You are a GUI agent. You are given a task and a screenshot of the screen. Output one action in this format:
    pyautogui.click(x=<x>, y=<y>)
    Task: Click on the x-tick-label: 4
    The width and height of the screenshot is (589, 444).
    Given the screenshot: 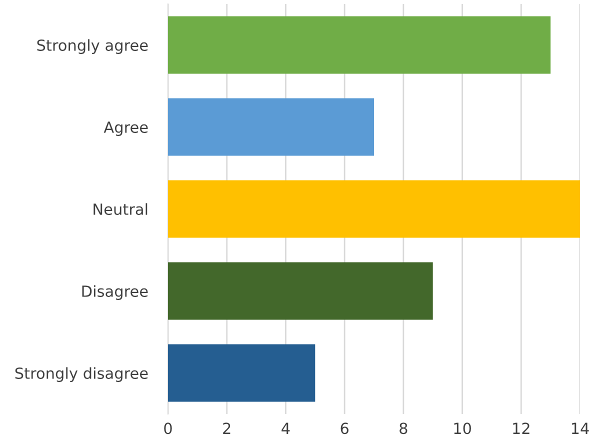 What is the action you would take?
    pyautogui.click(x=286, y=428)
    